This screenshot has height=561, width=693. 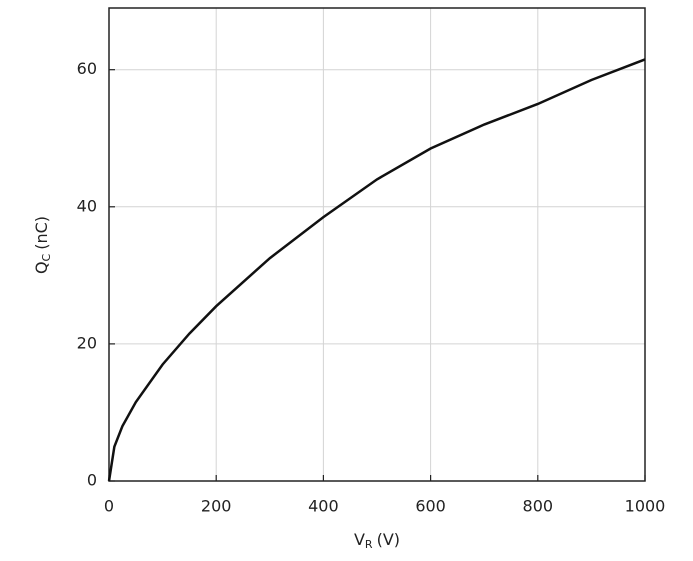 I want to click on y-tick-label: 40, so click(x=87, y=205).